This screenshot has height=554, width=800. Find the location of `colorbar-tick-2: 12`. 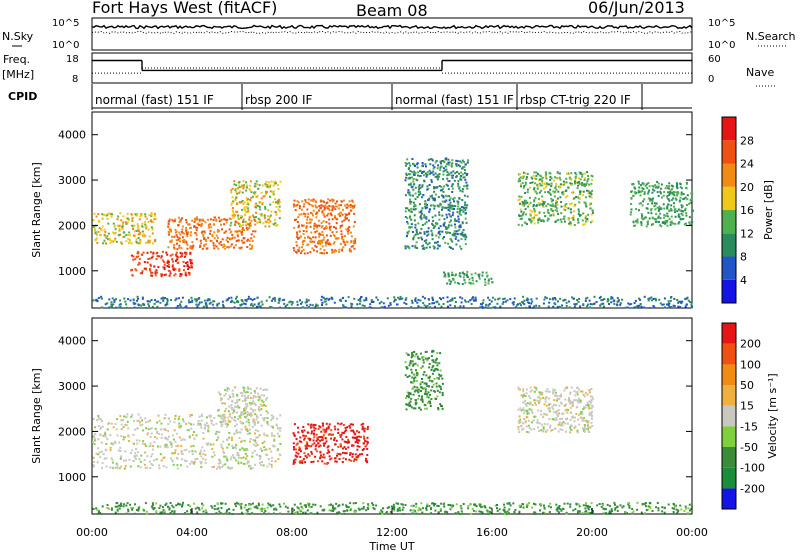

colorbar-tick-2: 12 is located at coordinates (747, 233).